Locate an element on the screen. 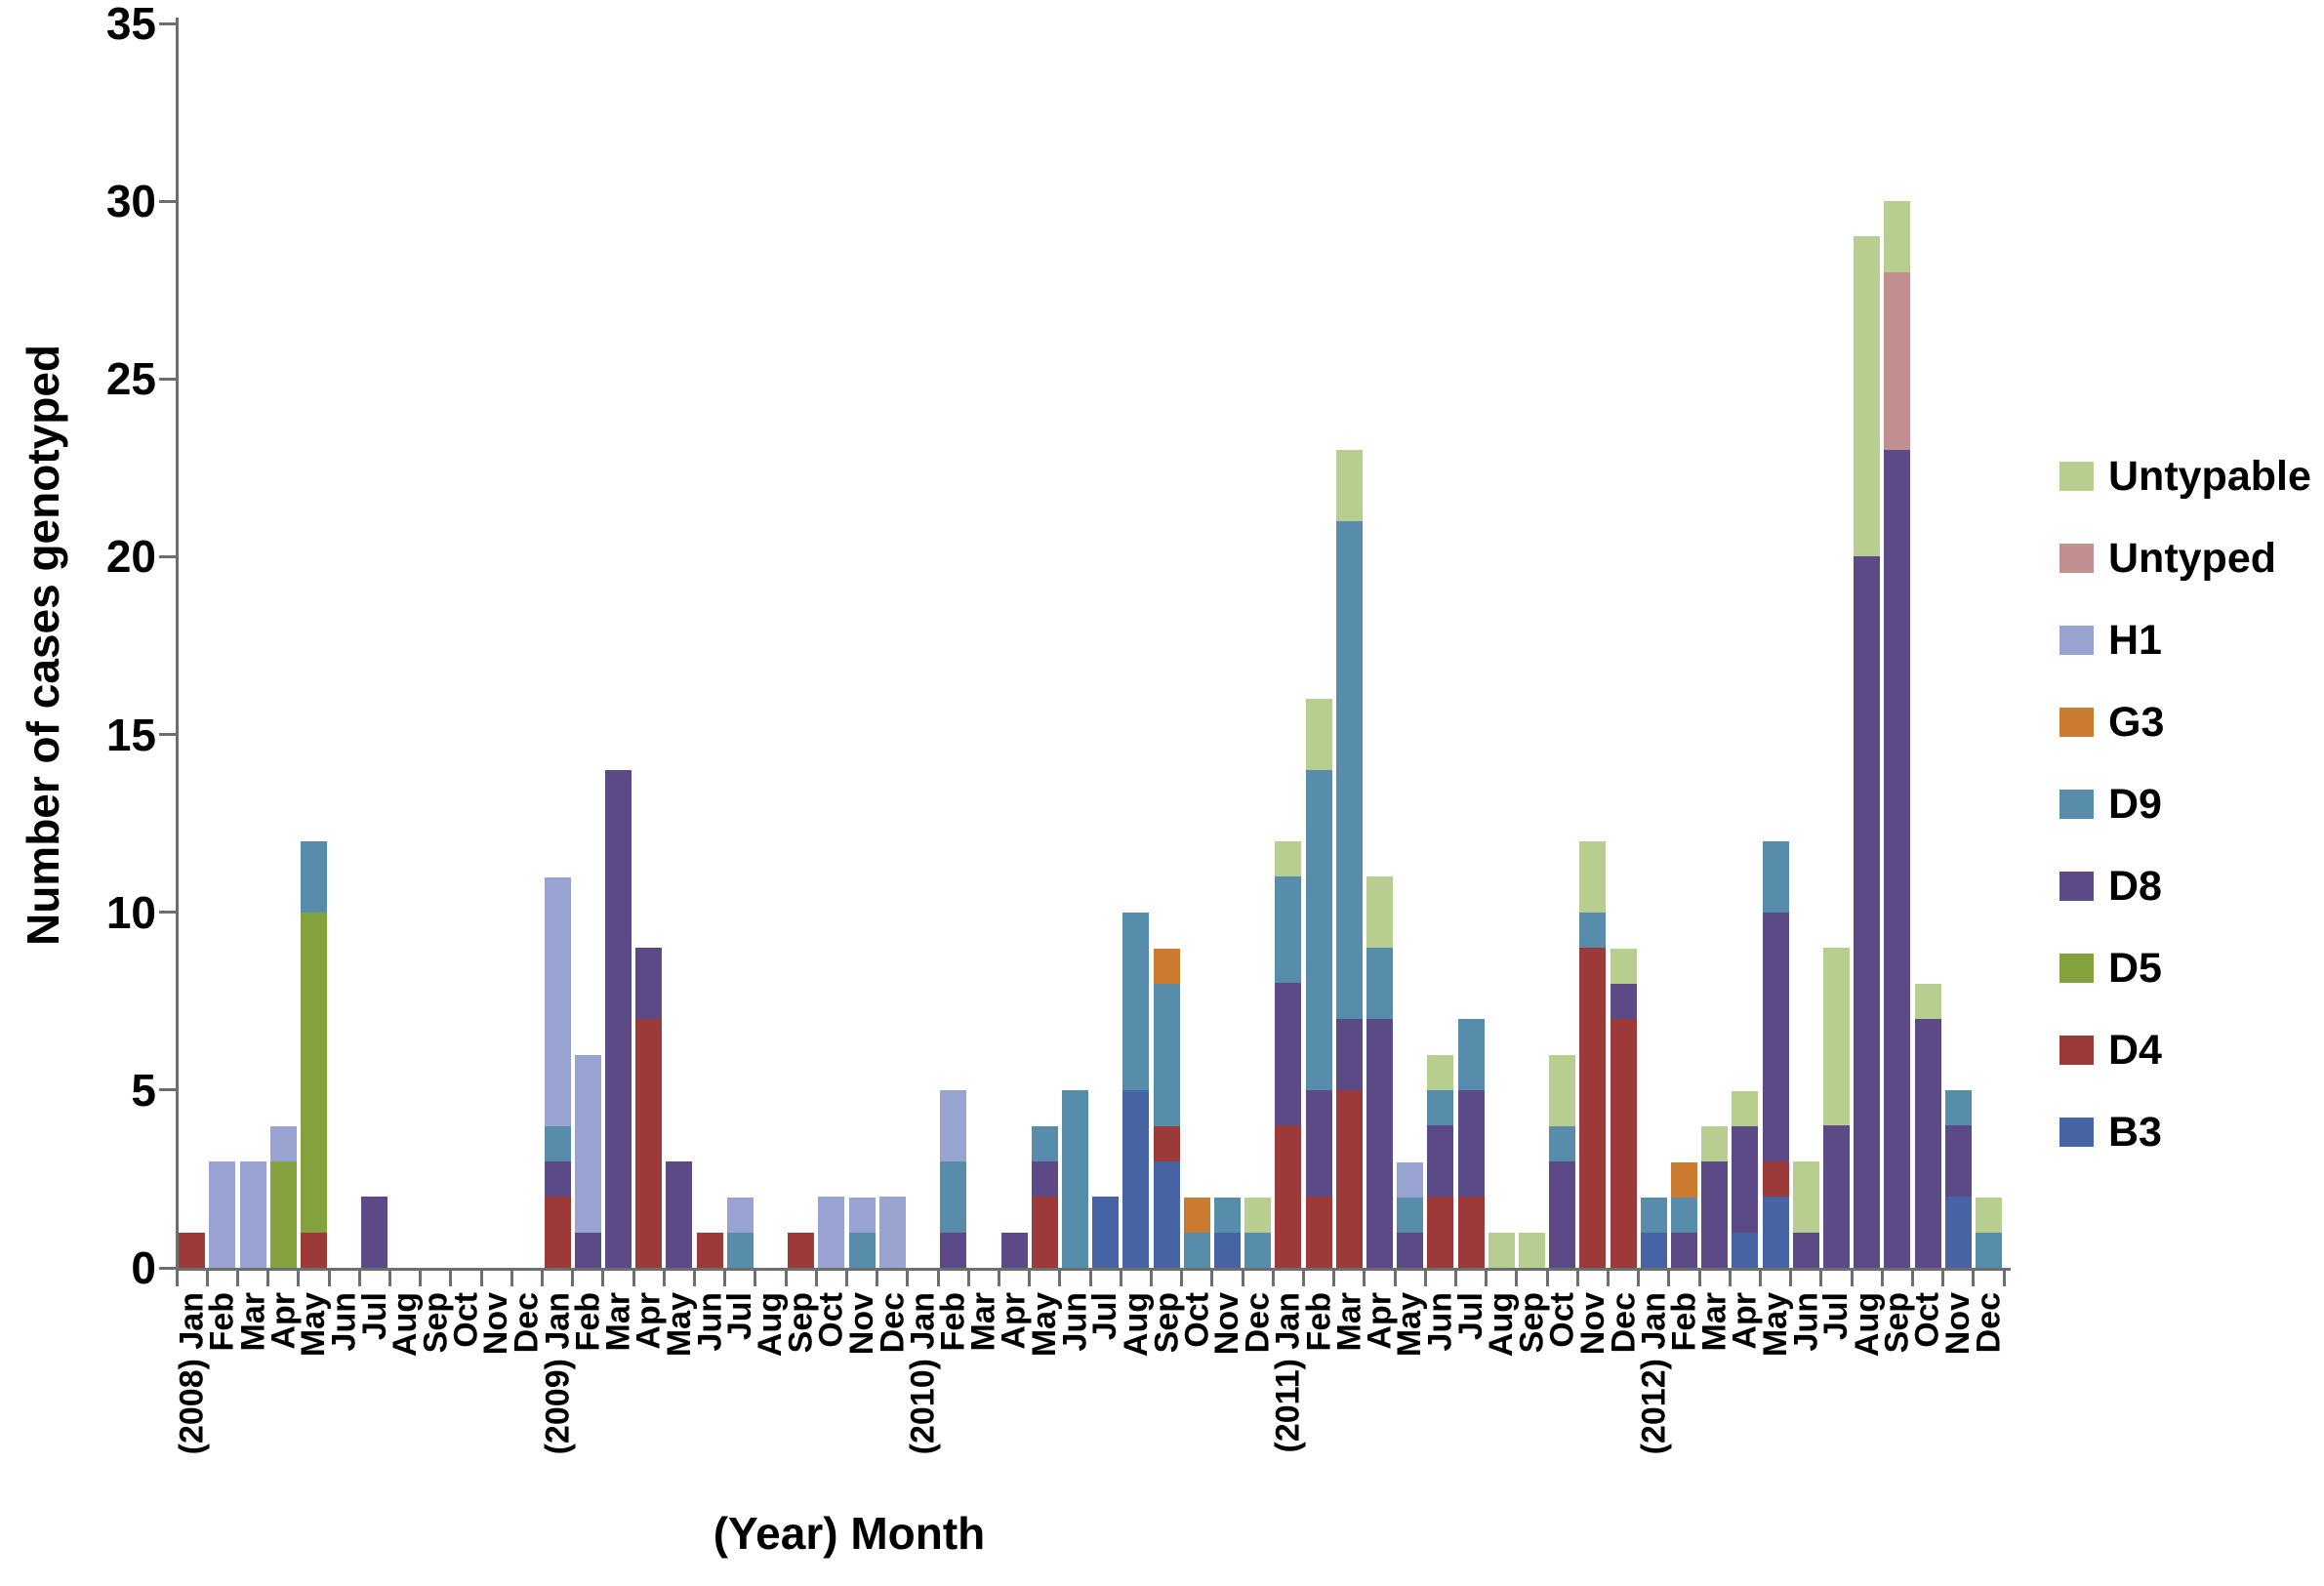 This screenshot has height=1586, width=2324. bar-2011-jan is located at coordinates (1289, 1054).